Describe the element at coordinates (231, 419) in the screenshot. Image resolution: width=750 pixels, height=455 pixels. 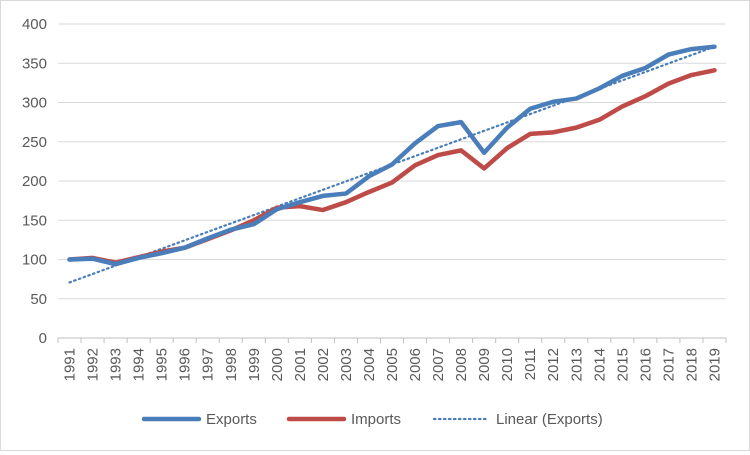
I see `legend-label: Exports` at that location.